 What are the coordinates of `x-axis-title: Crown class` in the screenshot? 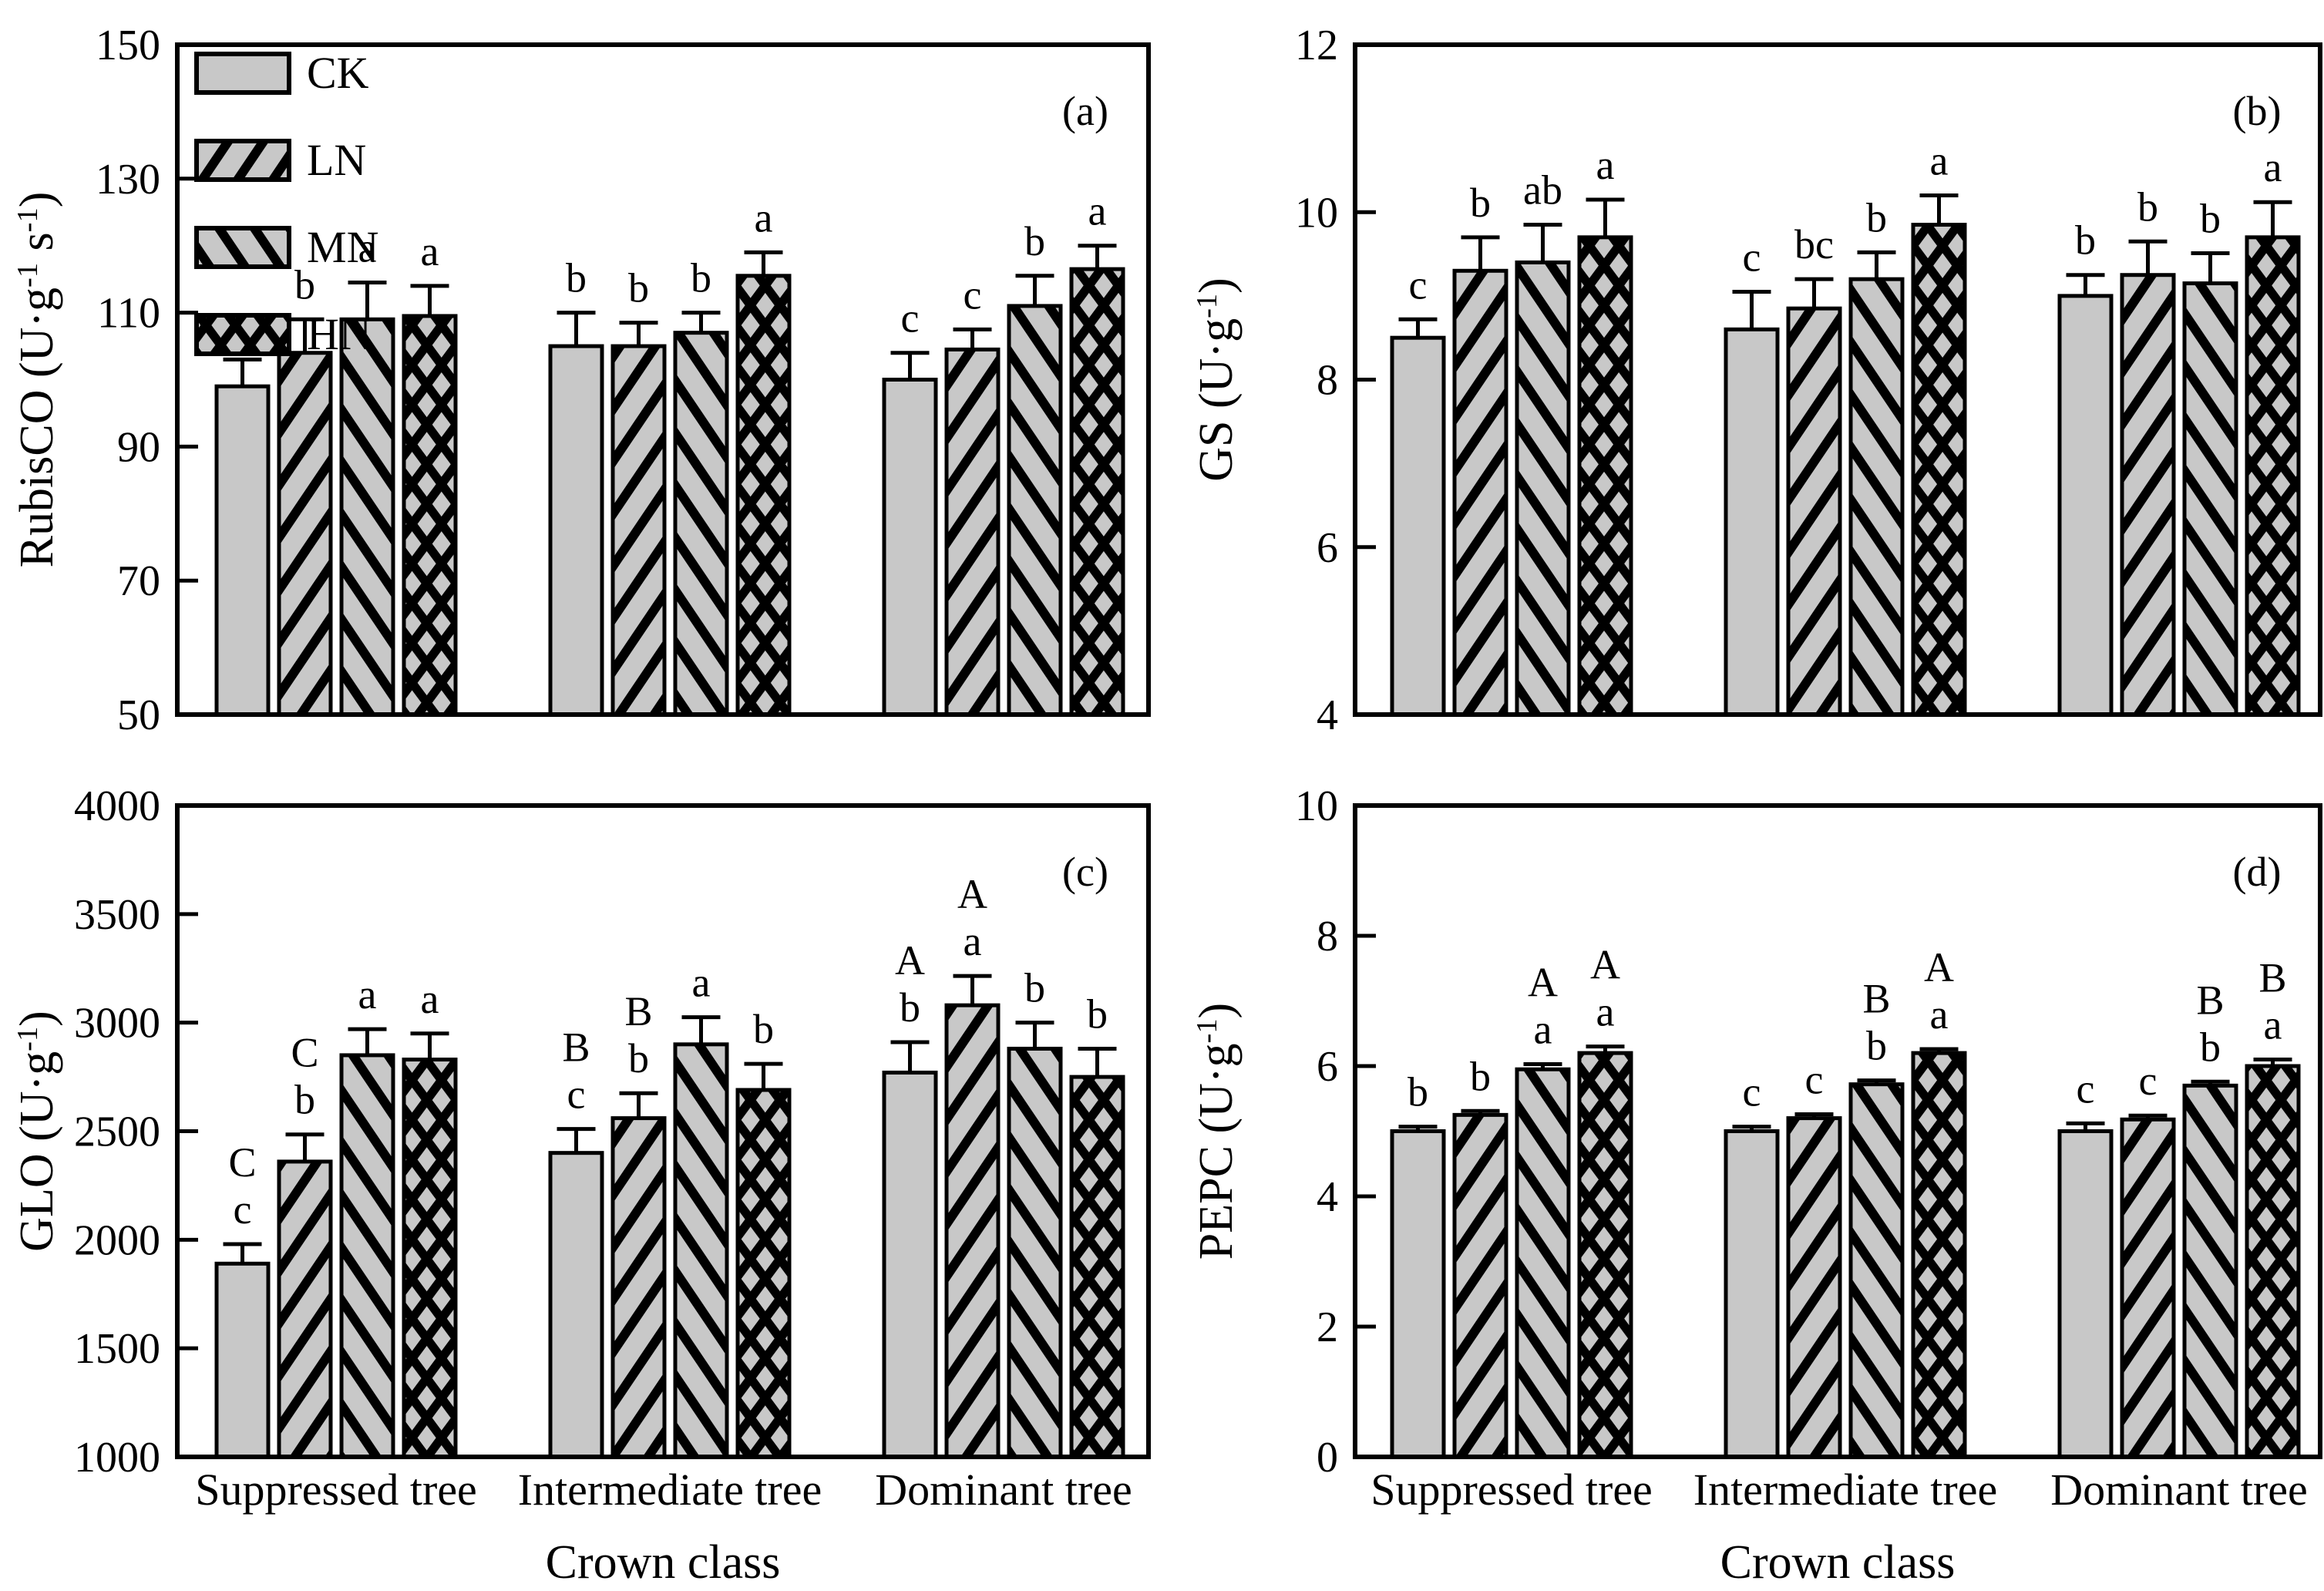 It's located at (663, 1563).